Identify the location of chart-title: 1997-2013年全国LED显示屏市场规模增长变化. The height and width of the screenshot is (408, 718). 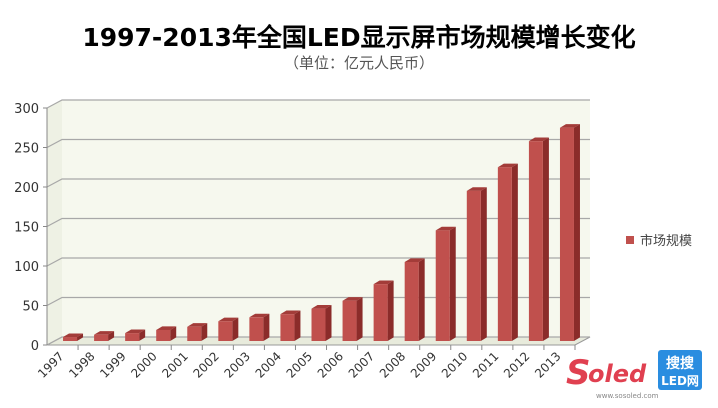
(359, 37).